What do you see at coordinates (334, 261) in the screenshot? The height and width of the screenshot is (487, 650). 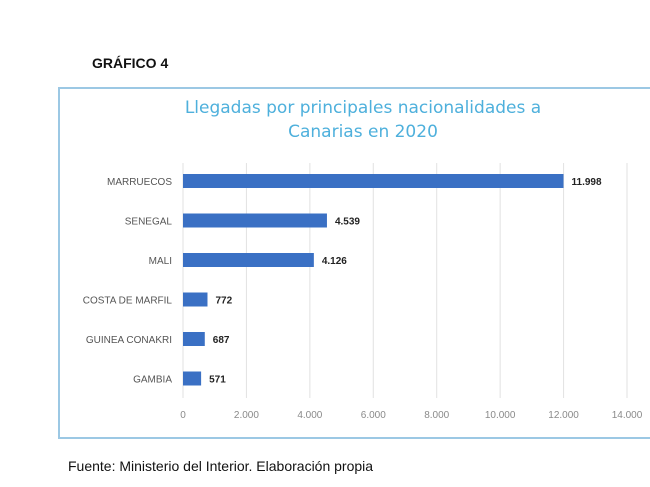 I see `data-label: 4.126` at bounding box center [334, 261].